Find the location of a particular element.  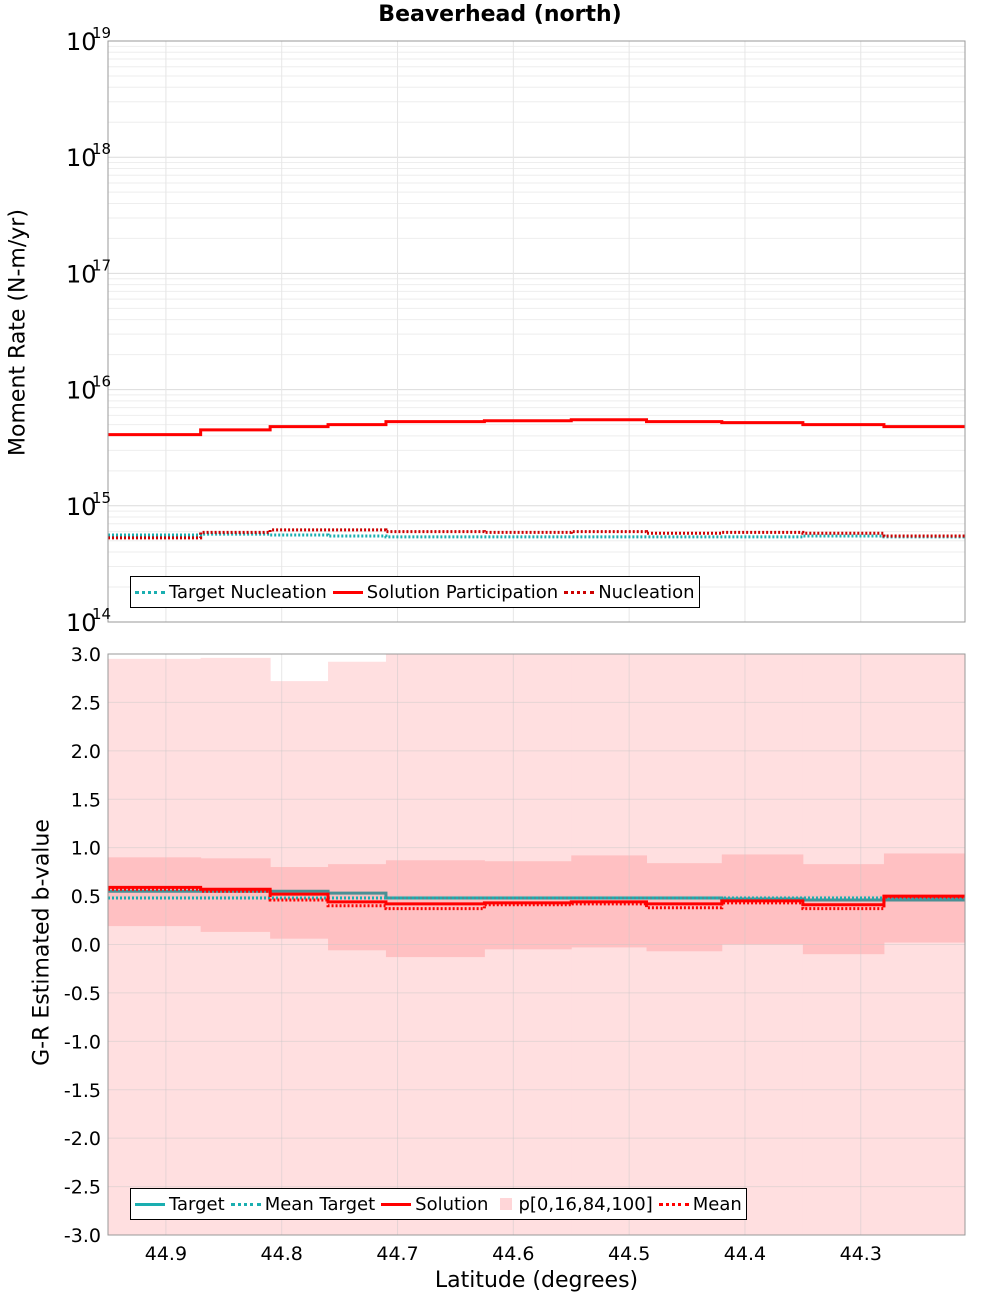

legend-swatch-percentiles is located at coordinates (506, 1204).